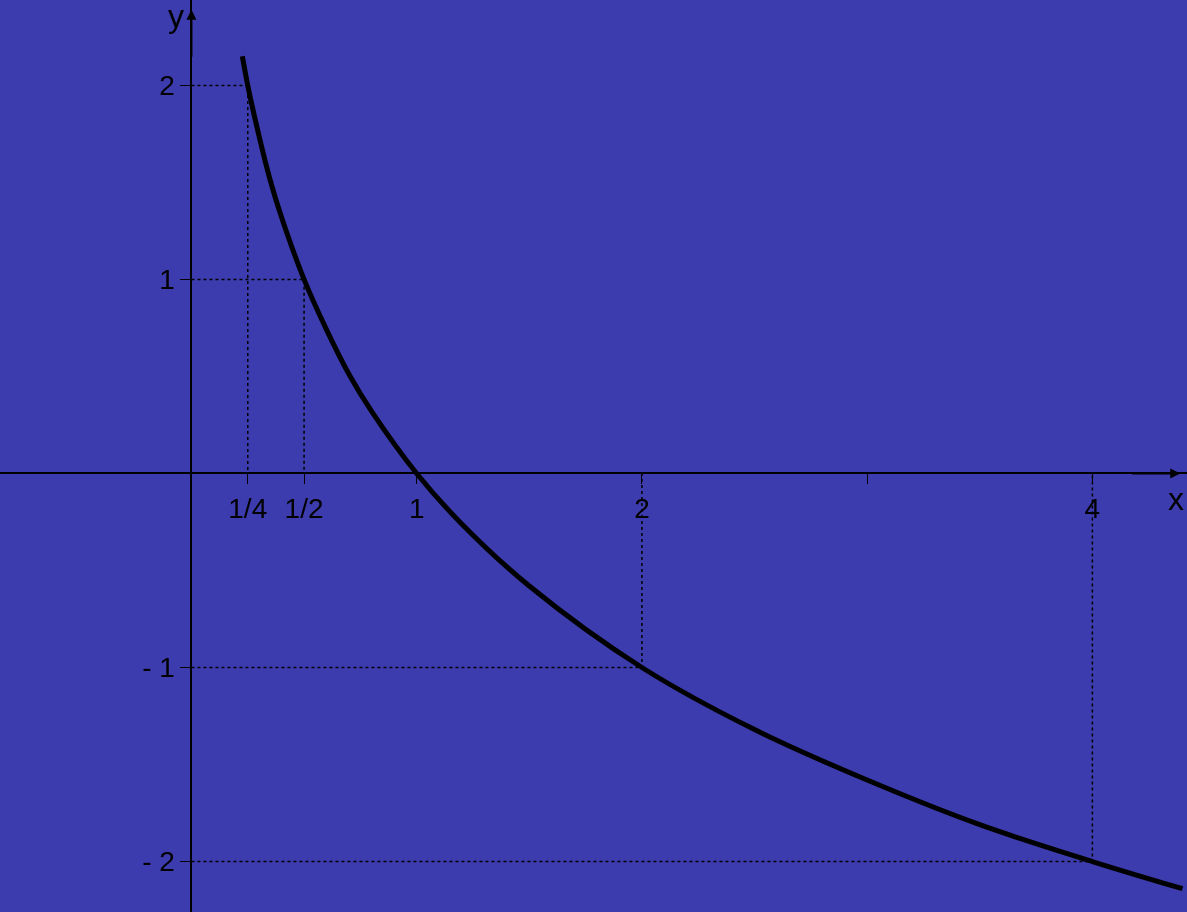  What do you see at coordinates (248, 509) in the screenshot?
I see `x-tick-label: 1/4` at bounding box center [248, 509].